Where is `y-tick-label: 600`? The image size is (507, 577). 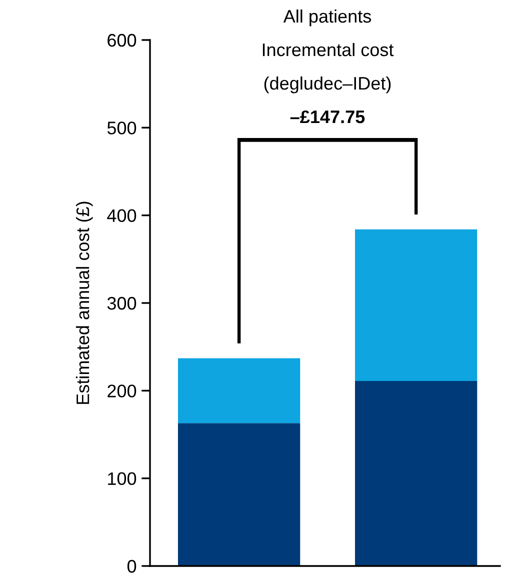 y-tick-label: 600 is located at coordinates (122, 40).